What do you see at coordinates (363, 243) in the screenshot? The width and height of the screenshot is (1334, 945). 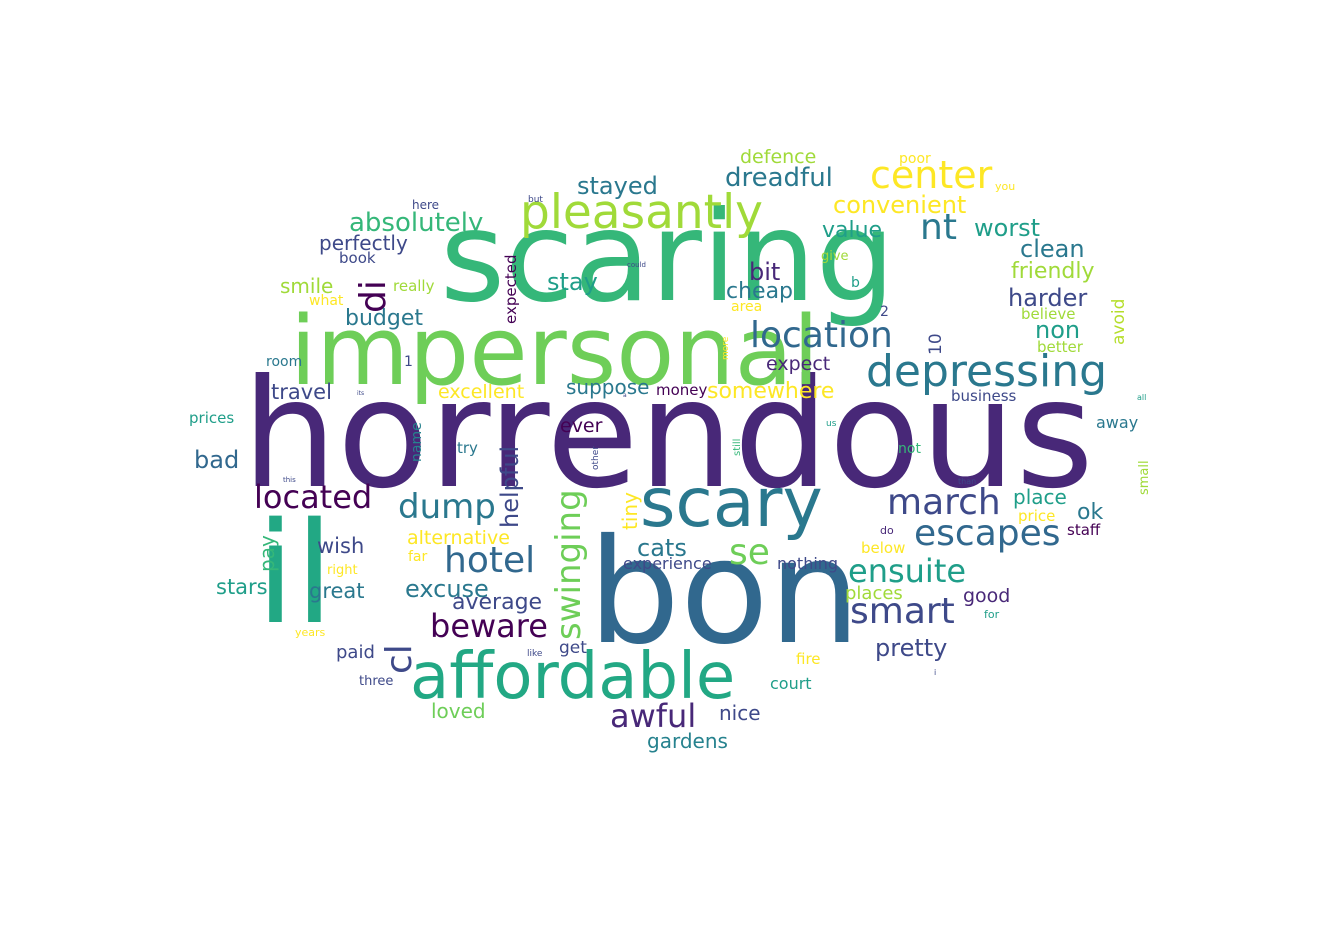 I see `word-39: perfectly` at bounding box center [363, 243].